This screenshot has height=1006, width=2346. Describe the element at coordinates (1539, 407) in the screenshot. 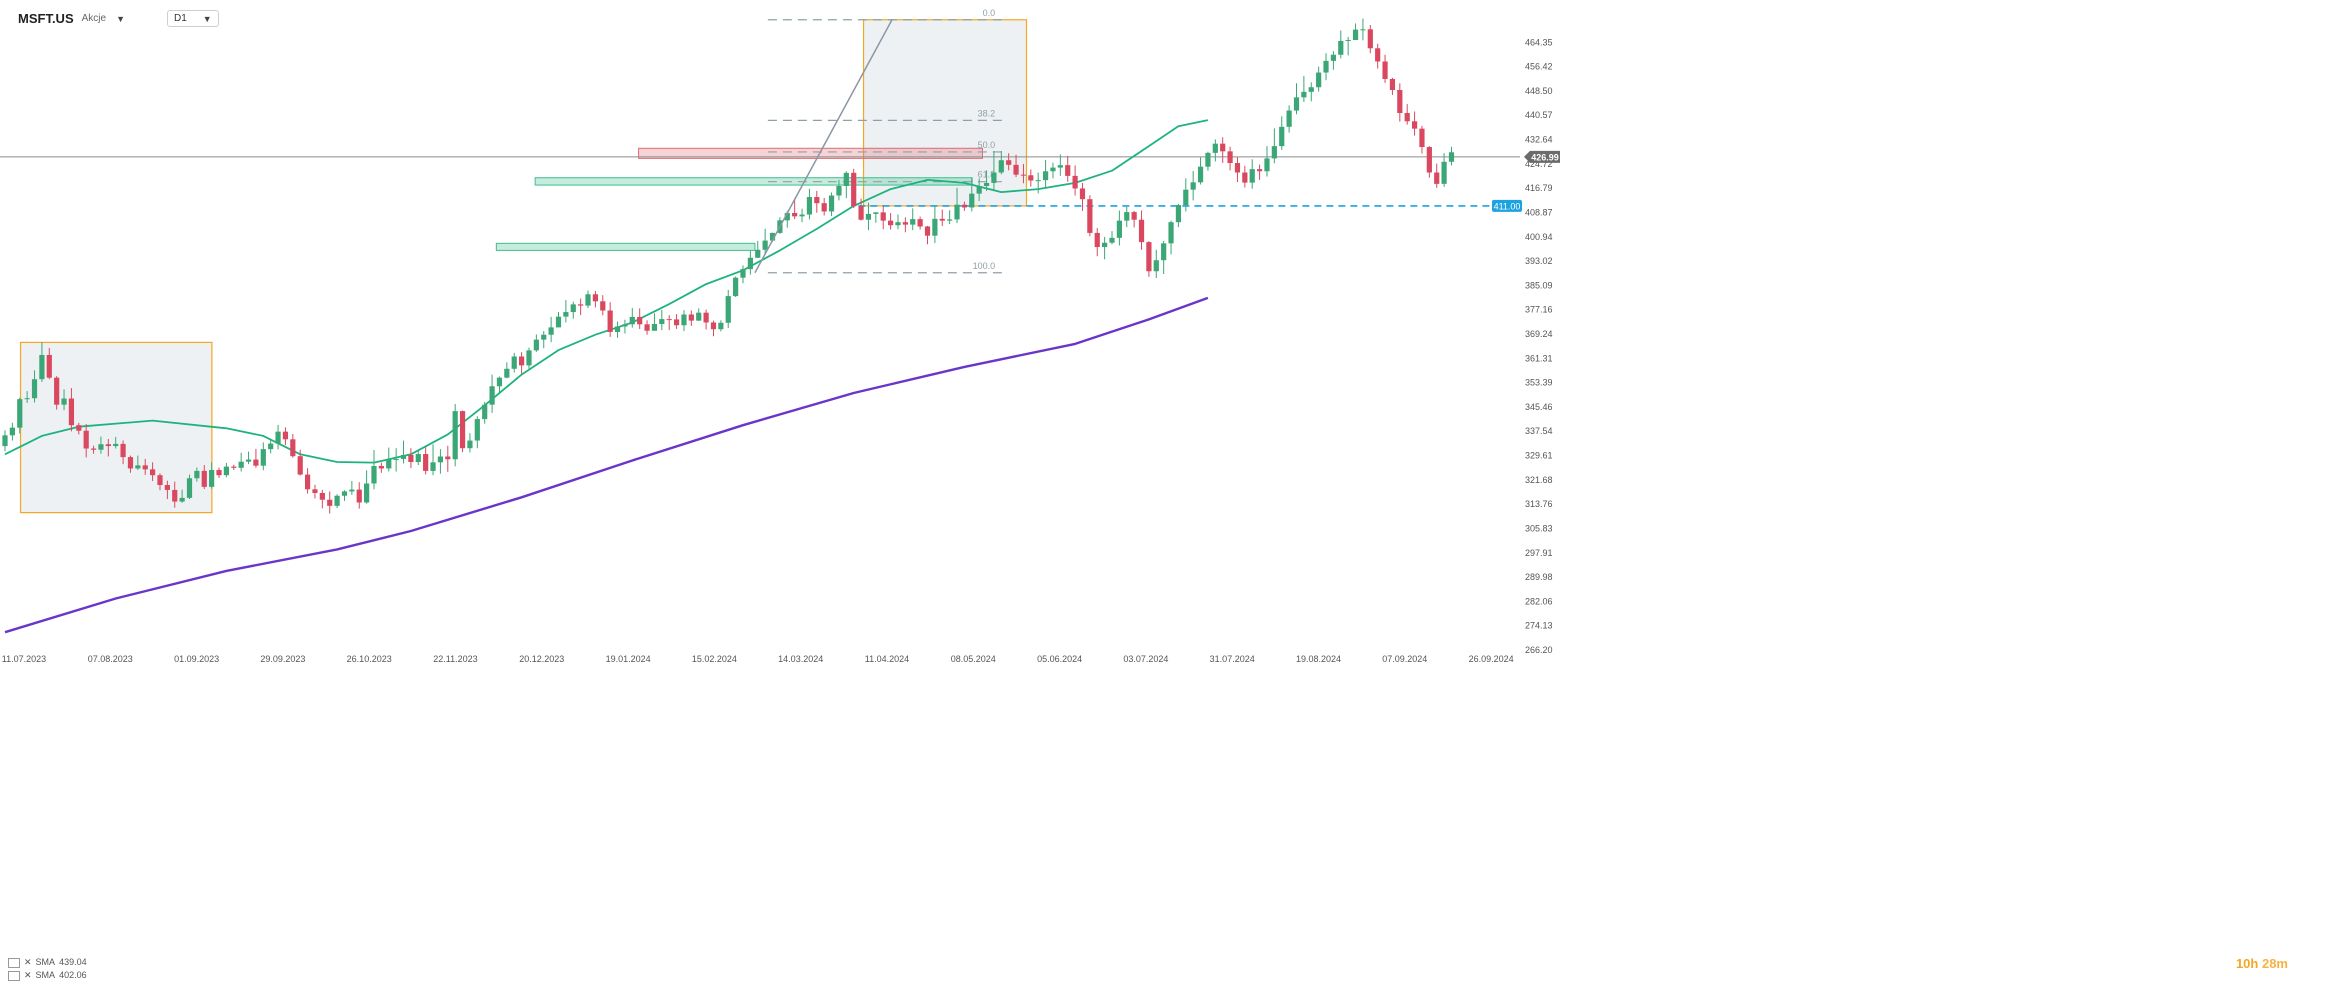

I see `y-tick-label: 345.46` at that location.